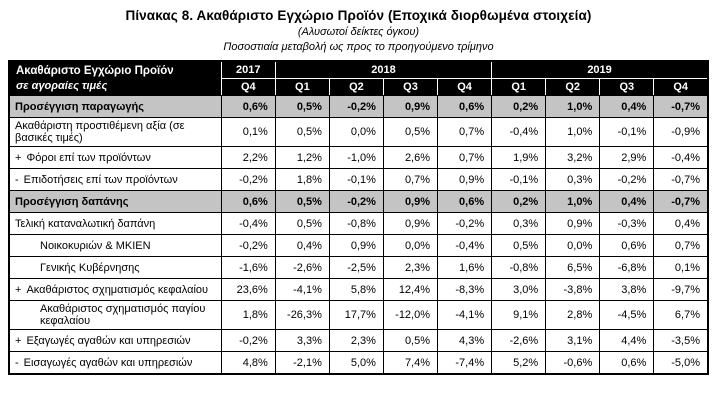 This screenshot has width=717, height=403. I want to click on value-cell: -0,3%, so click(627, 223).